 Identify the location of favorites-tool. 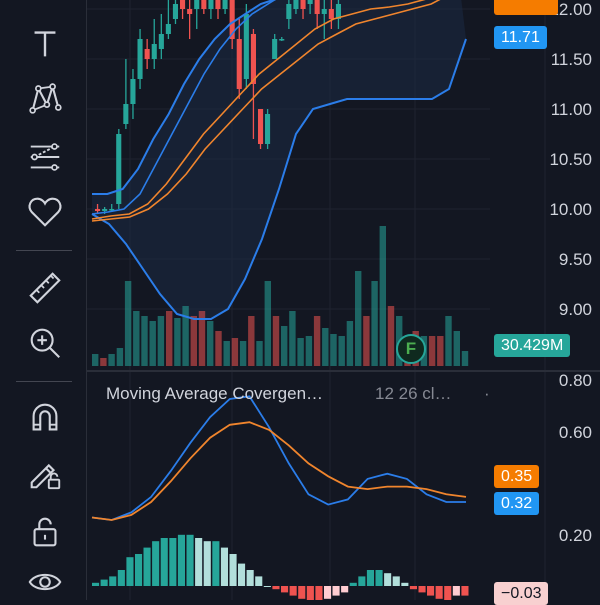
(45, 212).